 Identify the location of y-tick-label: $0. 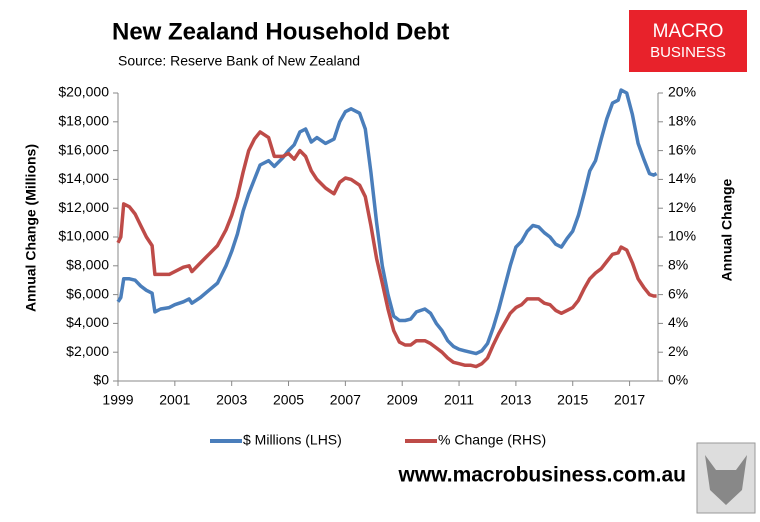
(101, 380).